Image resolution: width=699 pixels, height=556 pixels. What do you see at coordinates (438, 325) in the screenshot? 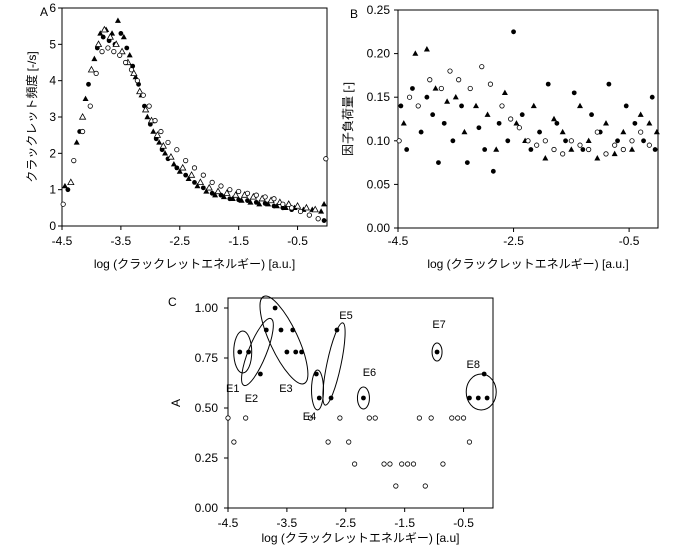
I see `cluster-label: E7` at bounding box center [438, 325].